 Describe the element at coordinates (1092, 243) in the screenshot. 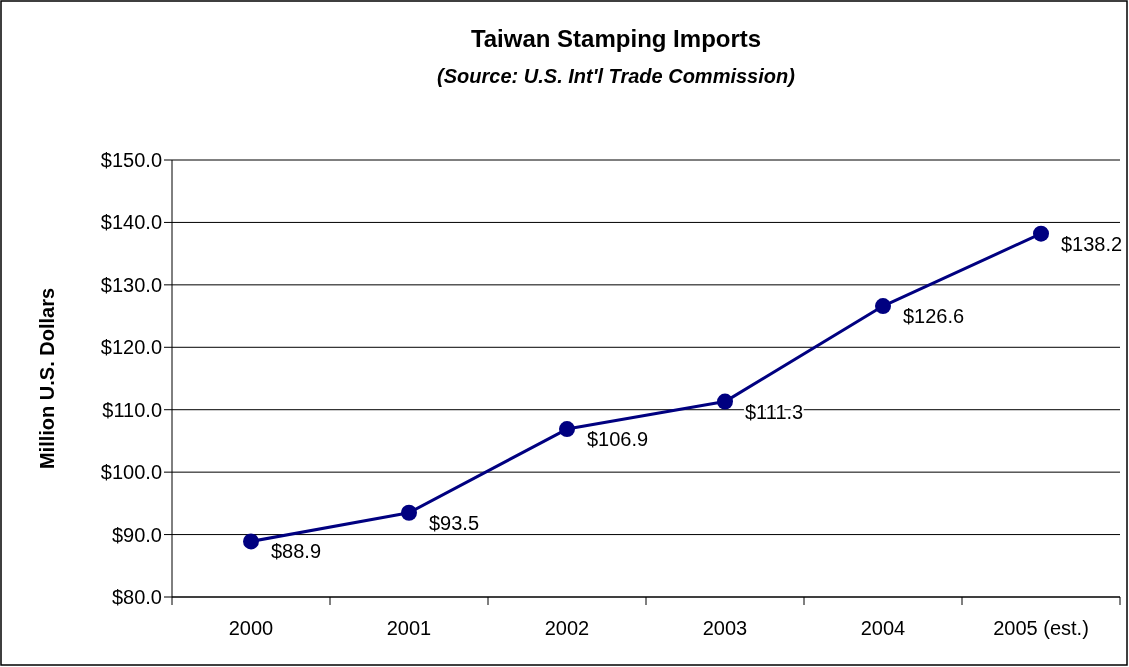

I see `data-label: $138.2` at that location.